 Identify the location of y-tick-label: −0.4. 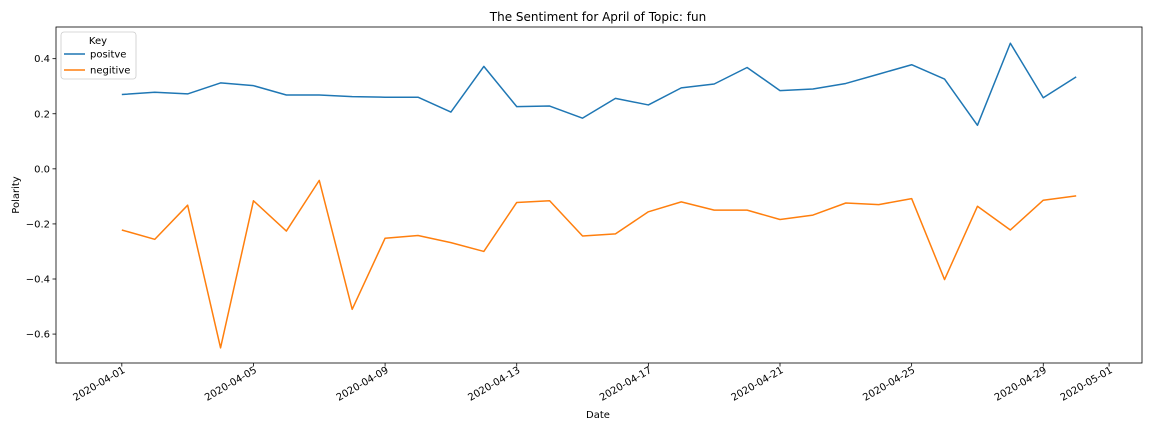
(38, 280).